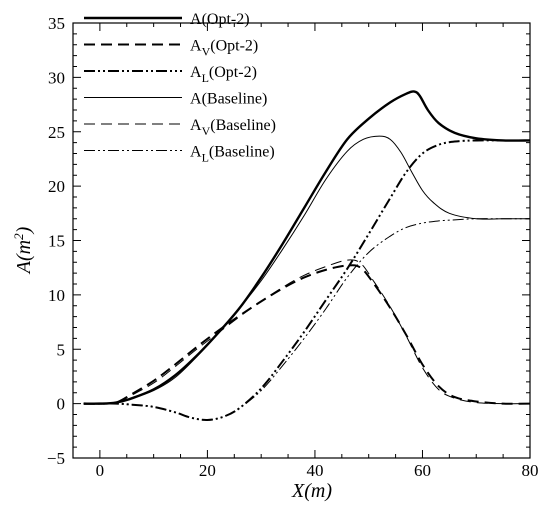  Describe the element at coordinates (530, 470) in the screenshot. I see `x-tick-label: 80` at that location.